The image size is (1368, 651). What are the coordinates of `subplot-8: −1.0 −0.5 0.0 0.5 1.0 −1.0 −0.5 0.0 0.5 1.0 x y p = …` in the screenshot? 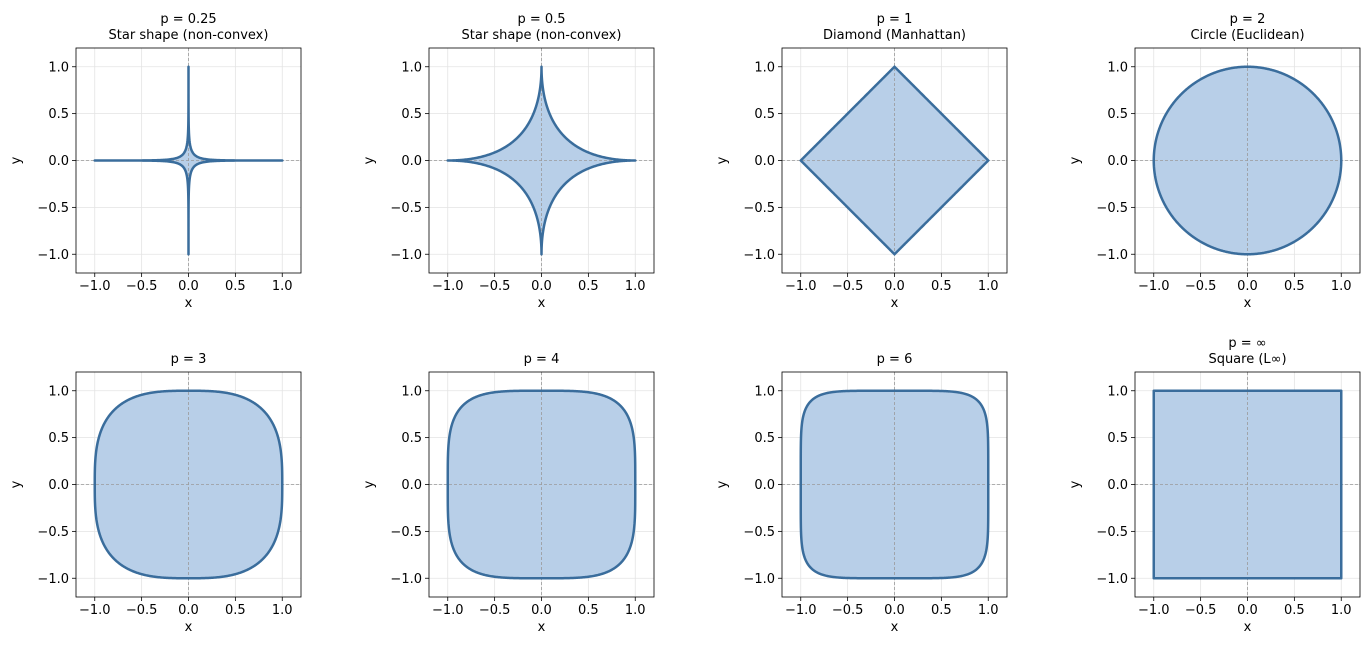 It's located at (1214, 485).